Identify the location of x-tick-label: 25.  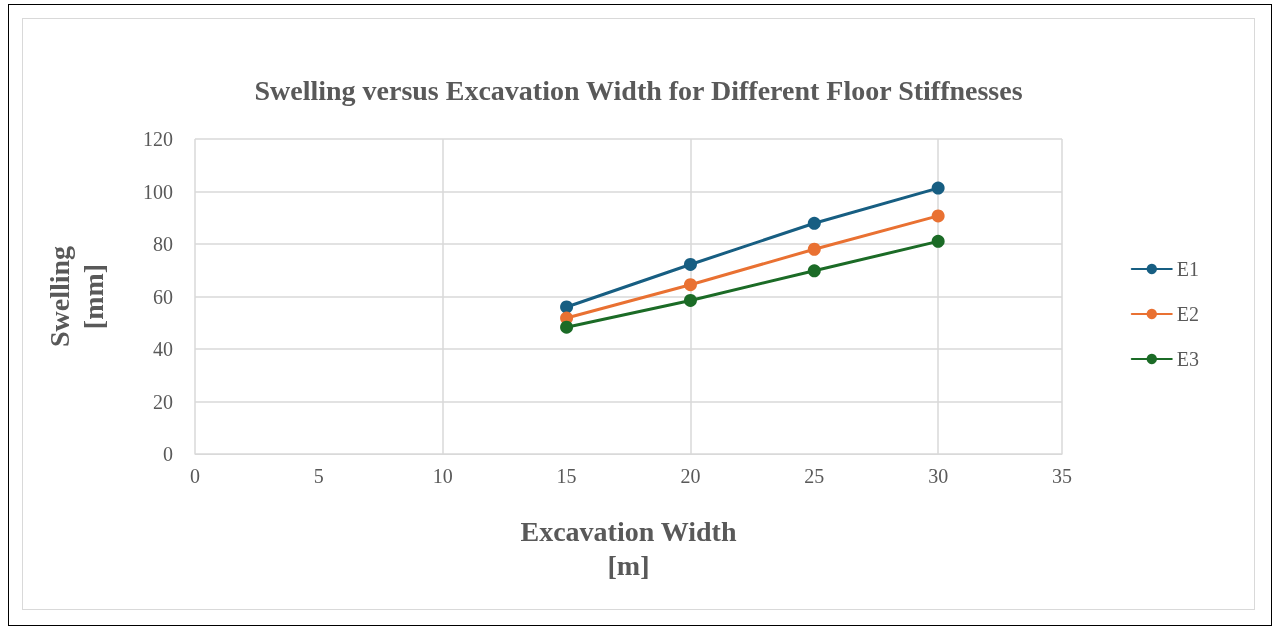
(814, 476).